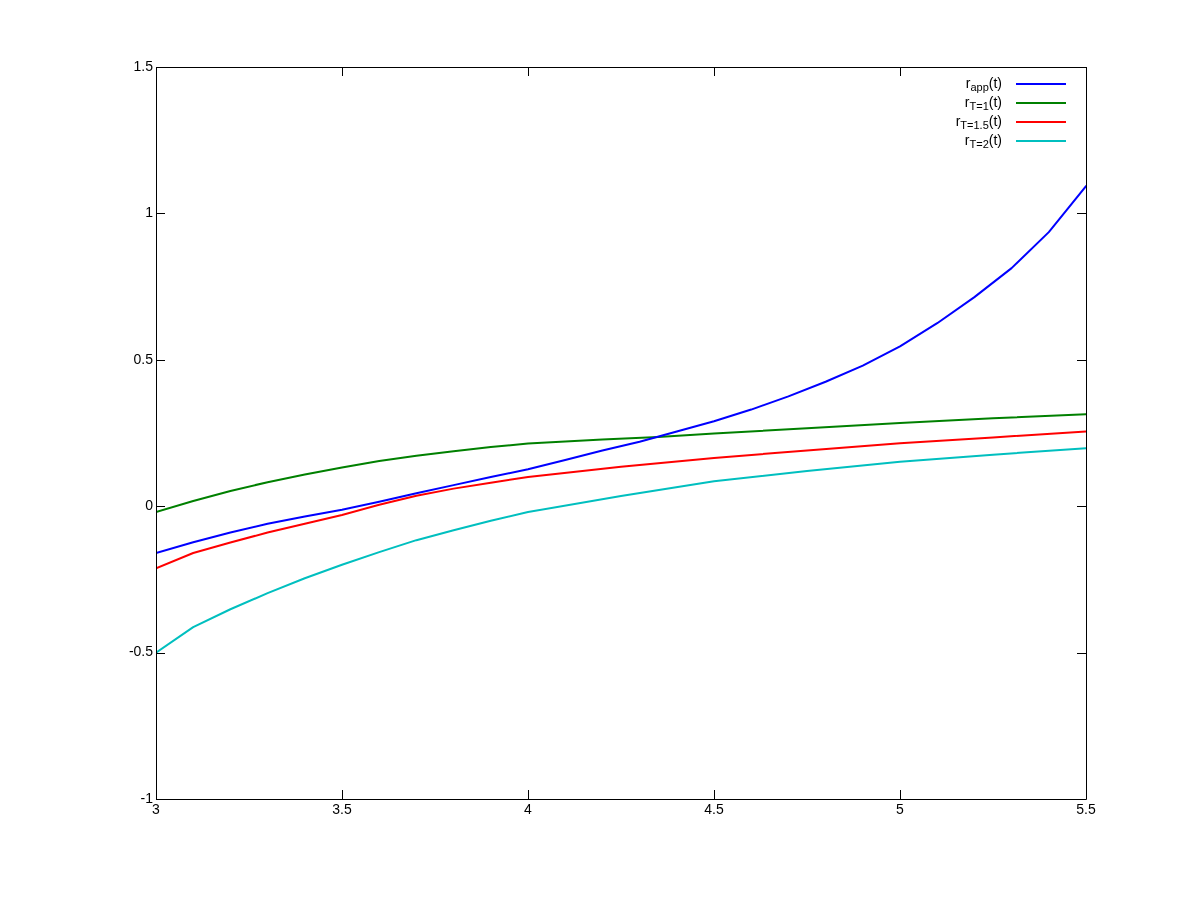 The width and height of the screenshot is (1200, 900). Describe the element at coordinates (1086, 809) in the screenshot. I see `x-tick-label: 5.5` at that location.